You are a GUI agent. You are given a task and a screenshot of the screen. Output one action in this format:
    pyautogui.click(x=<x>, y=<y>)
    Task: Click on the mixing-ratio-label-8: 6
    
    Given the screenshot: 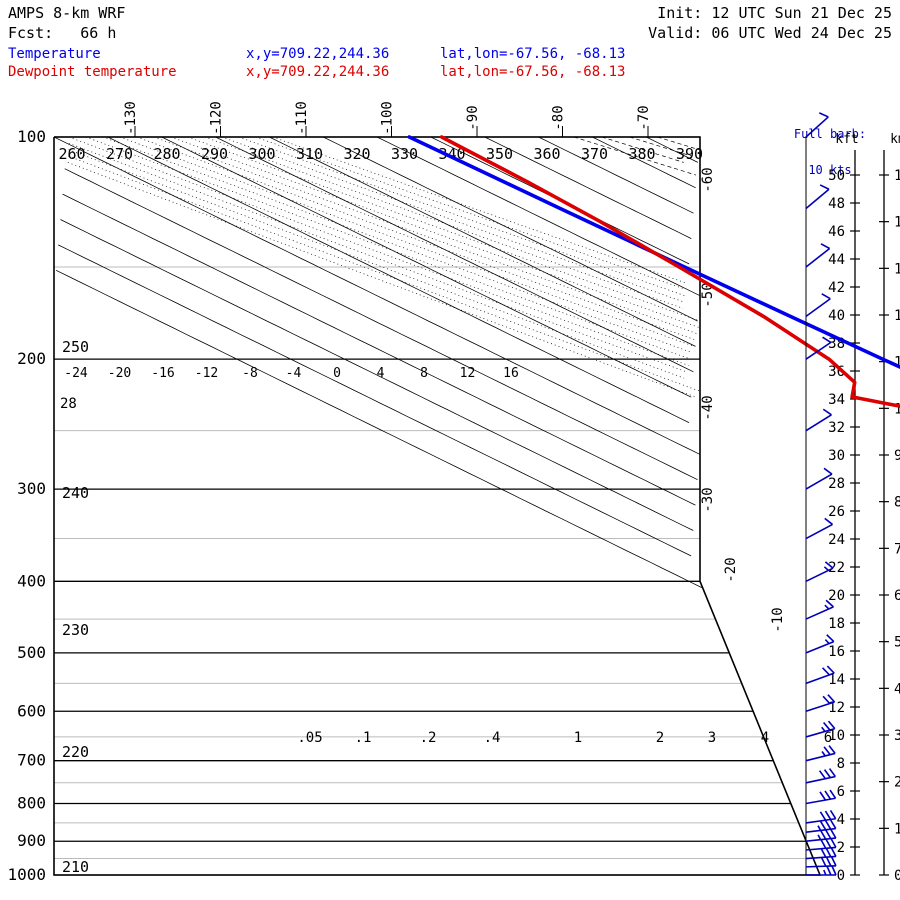 What is the action you would take?
    pyautogui.click(x=828, y=738)
    